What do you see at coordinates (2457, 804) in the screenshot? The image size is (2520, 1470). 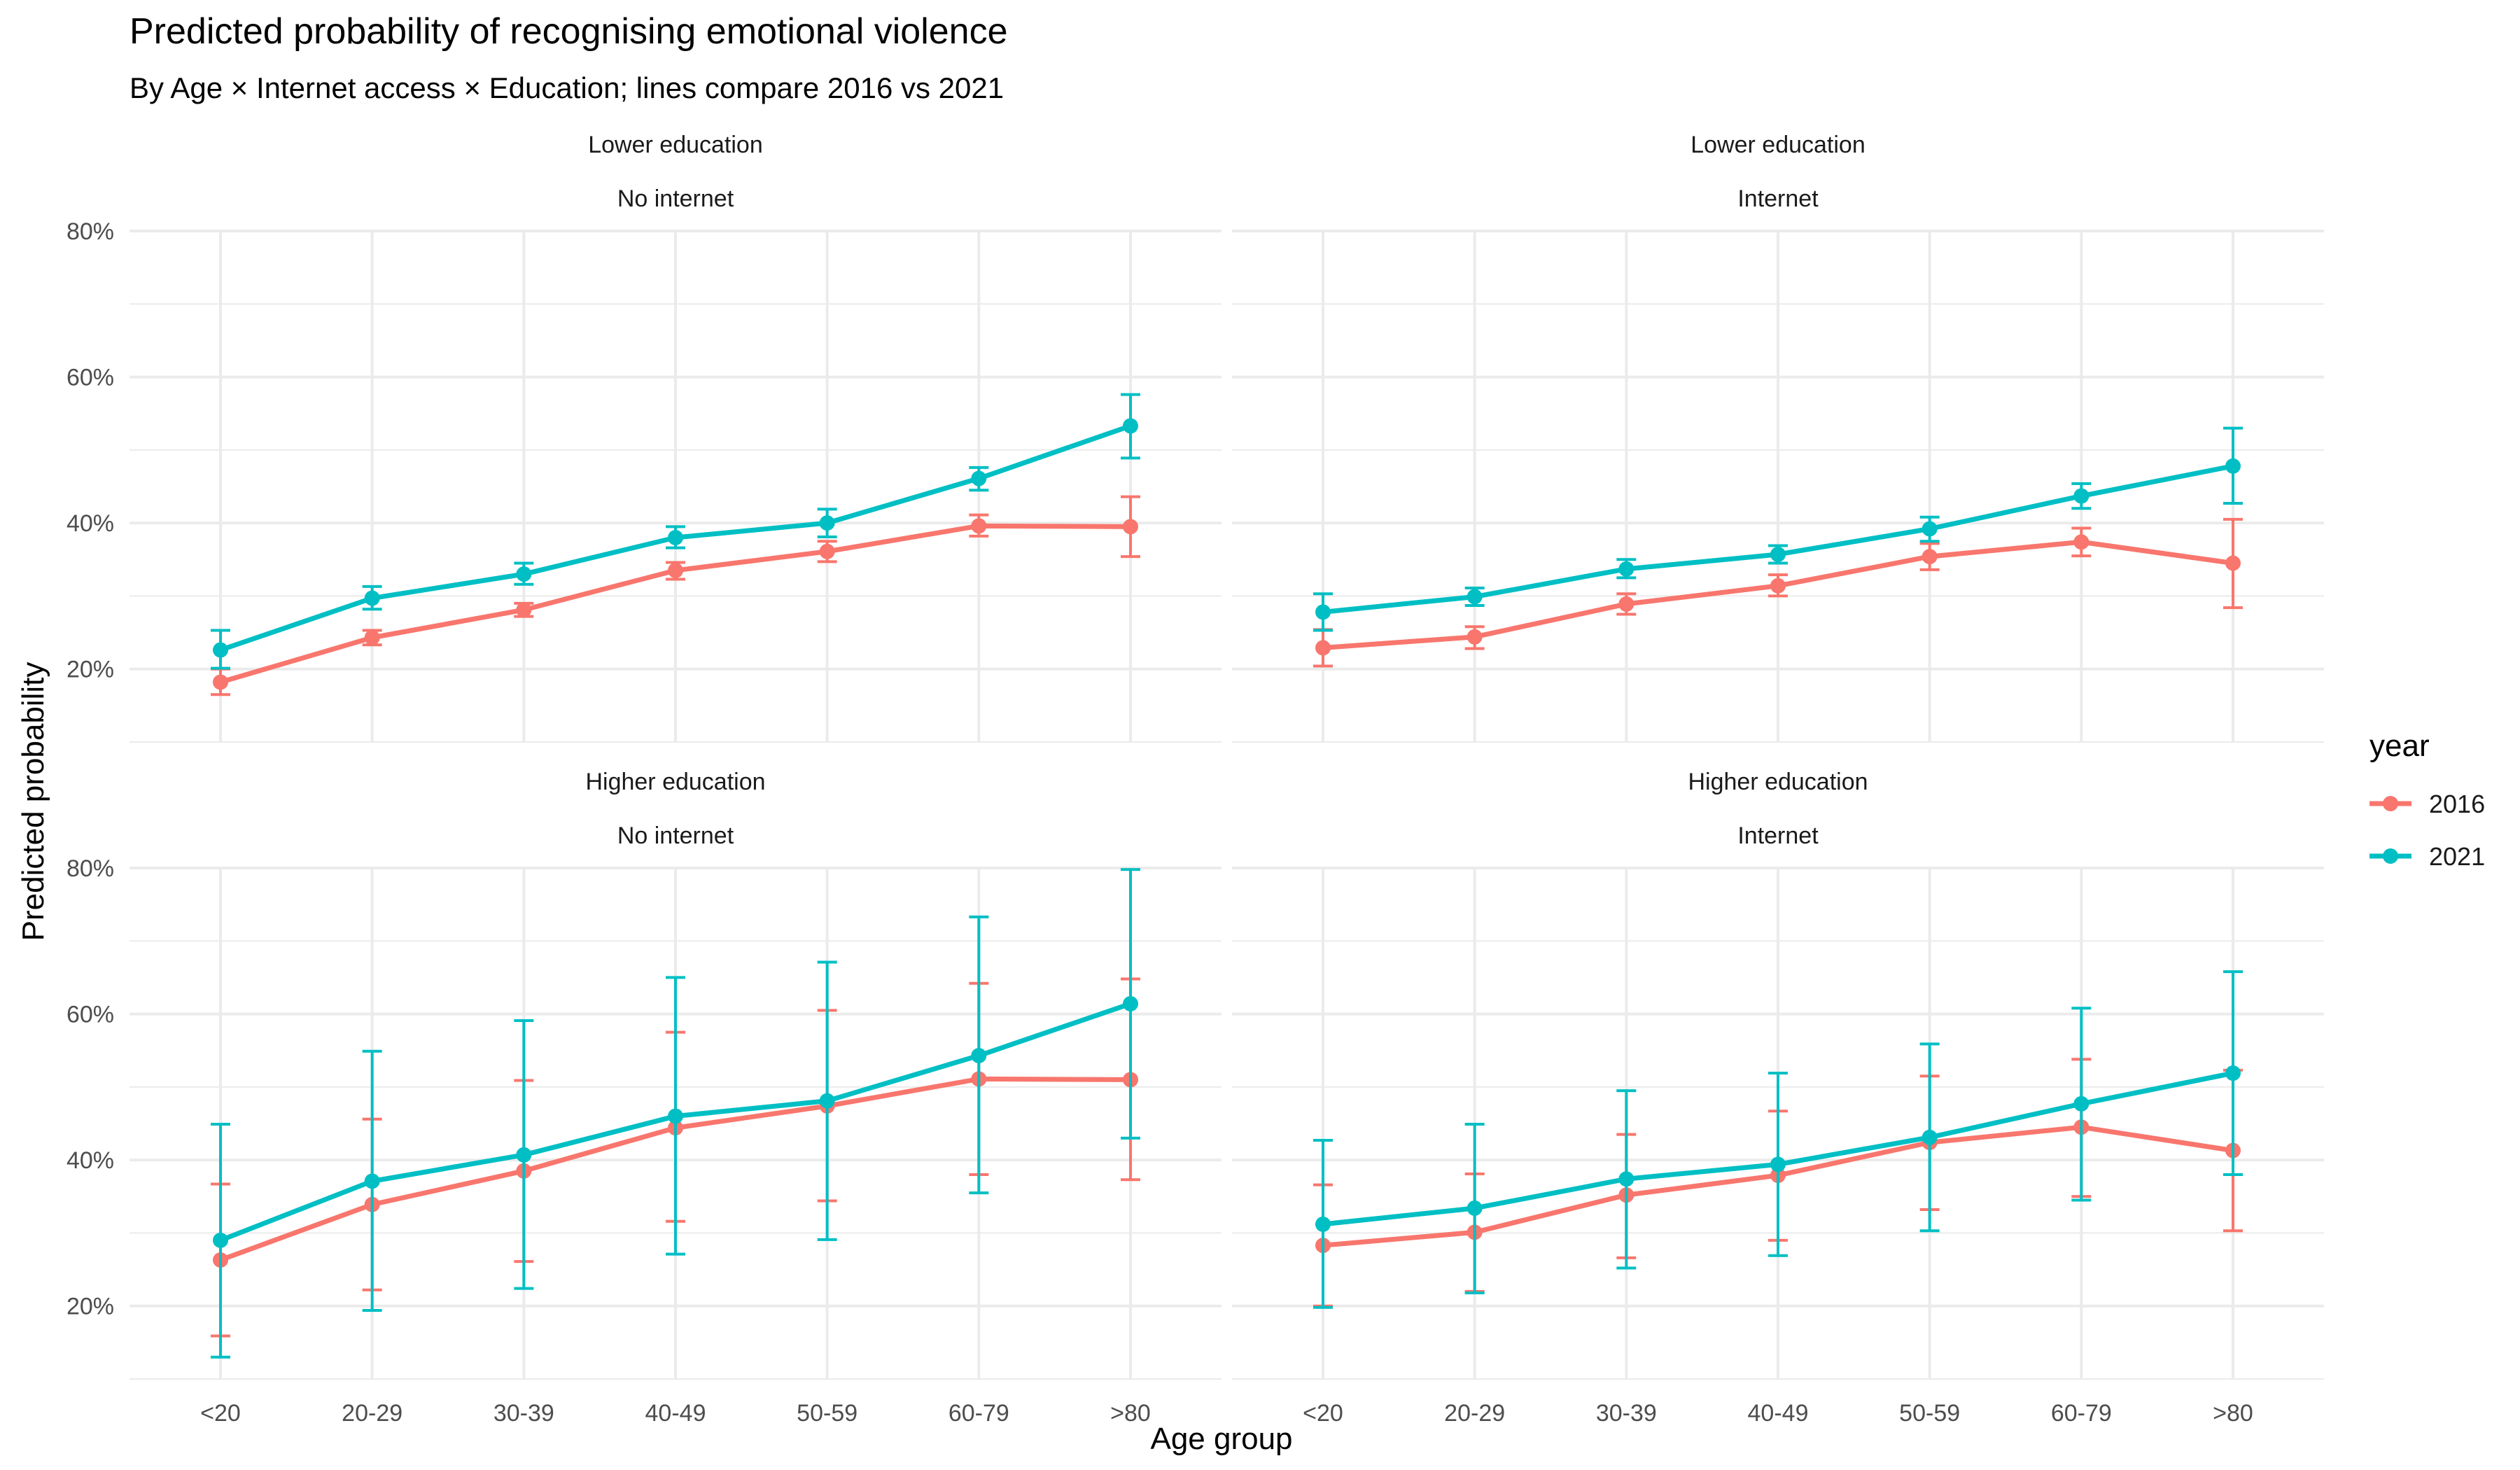 I see `legend-label: 2016` at bounding box center [2457, 804].